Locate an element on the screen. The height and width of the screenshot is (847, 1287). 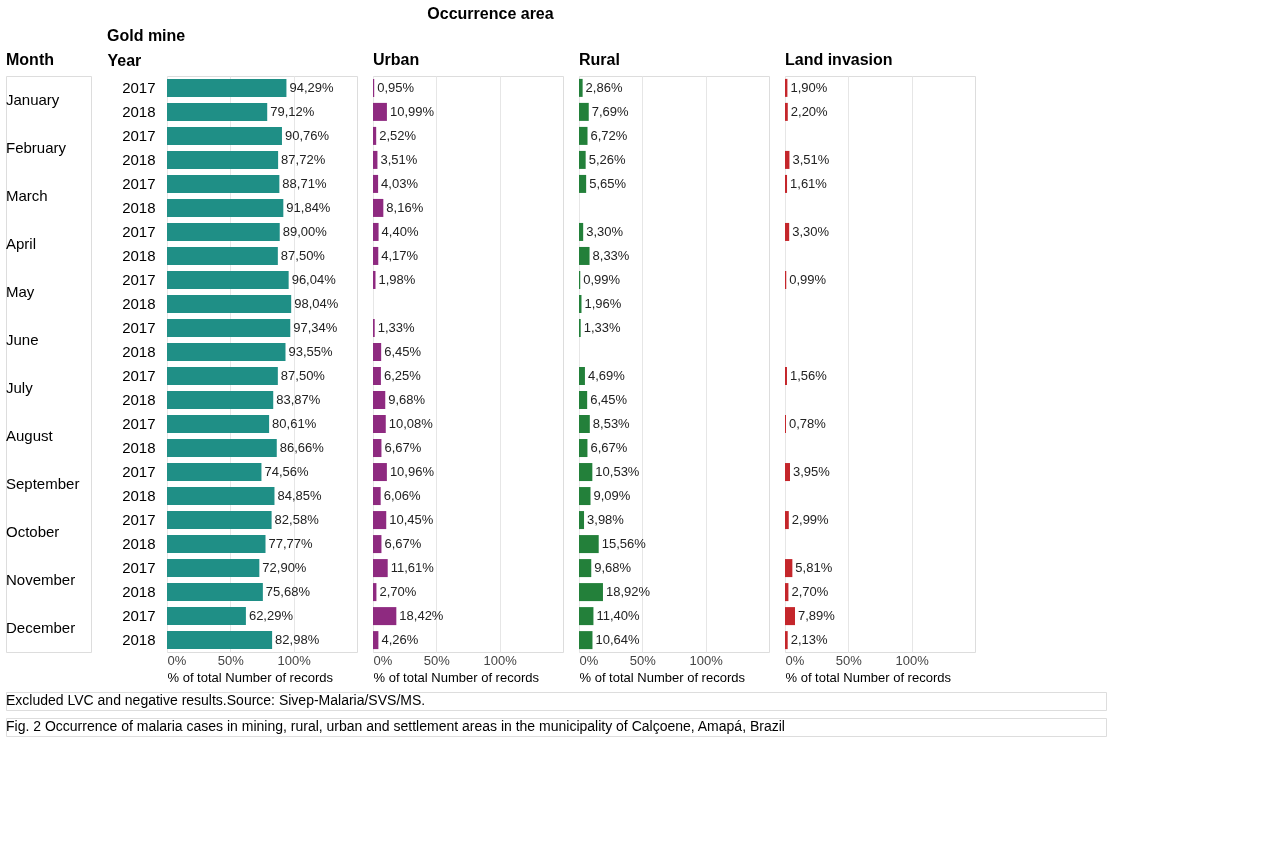
data-label: 74,56% is located at coordinates (286, 472).